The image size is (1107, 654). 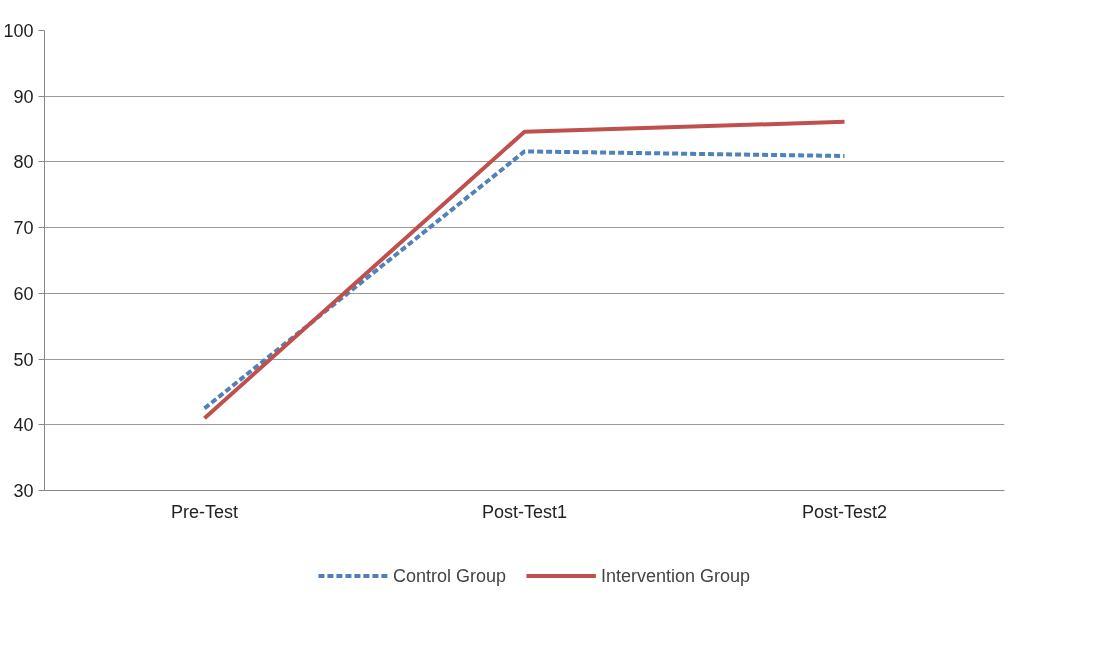 I want to click on x-tick-label: Post-Test1, so click(x=524, y=511).